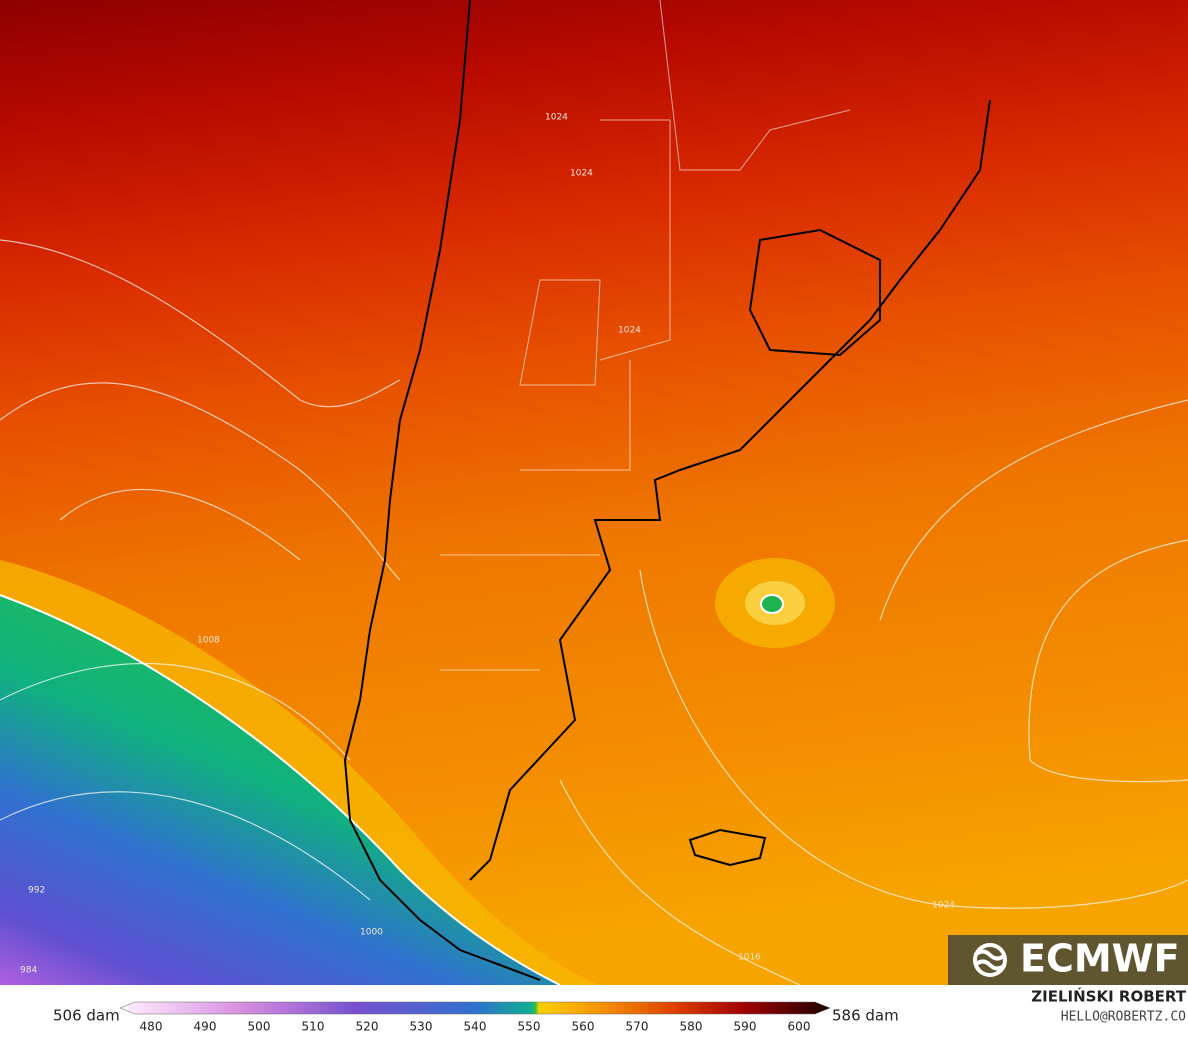  What do you see at coordinates (745, 1027) in the screenshot?
I see `colorbar-tick-label: 590` at bounding box center [745, 1027].